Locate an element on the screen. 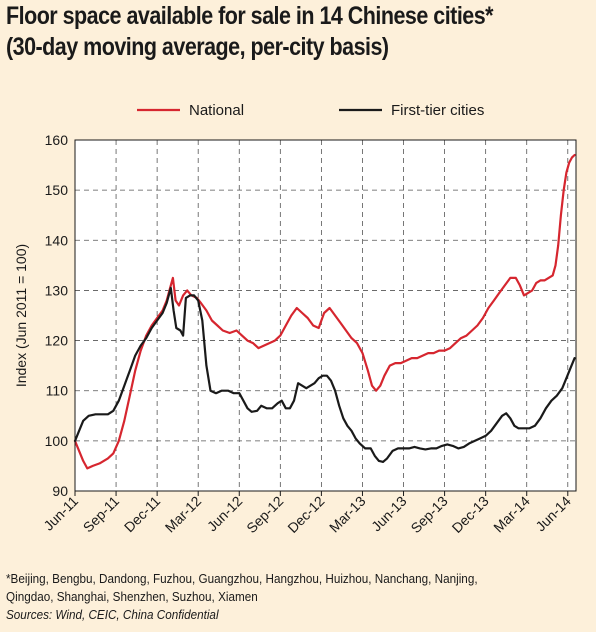 Image resolution: width=596 pixels, height=632 pixels. y-axis-label: Index (Jun 2011 = 100) is located at coordinates (21, 315).